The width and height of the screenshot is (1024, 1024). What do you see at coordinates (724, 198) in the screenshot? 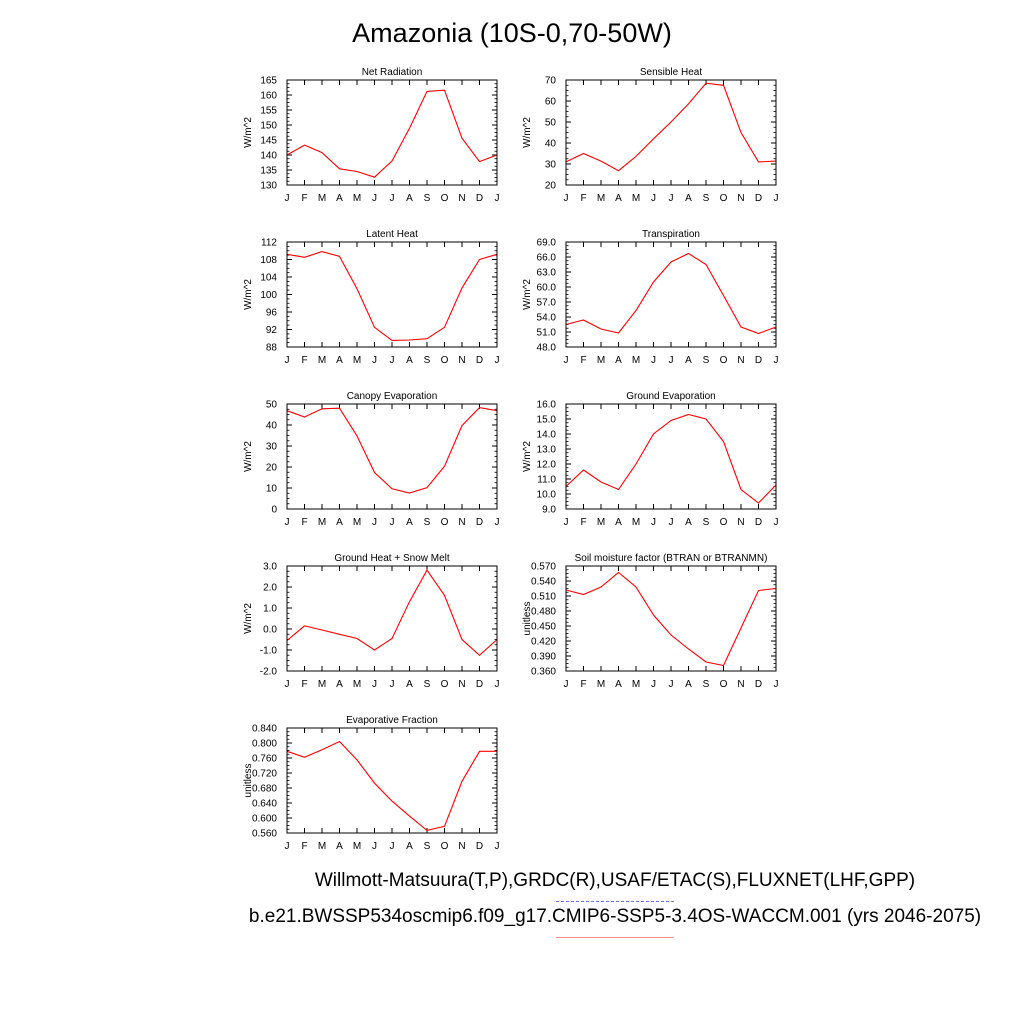
I see `panel-2-xtick-label: O` at bounding box center [724, 198].